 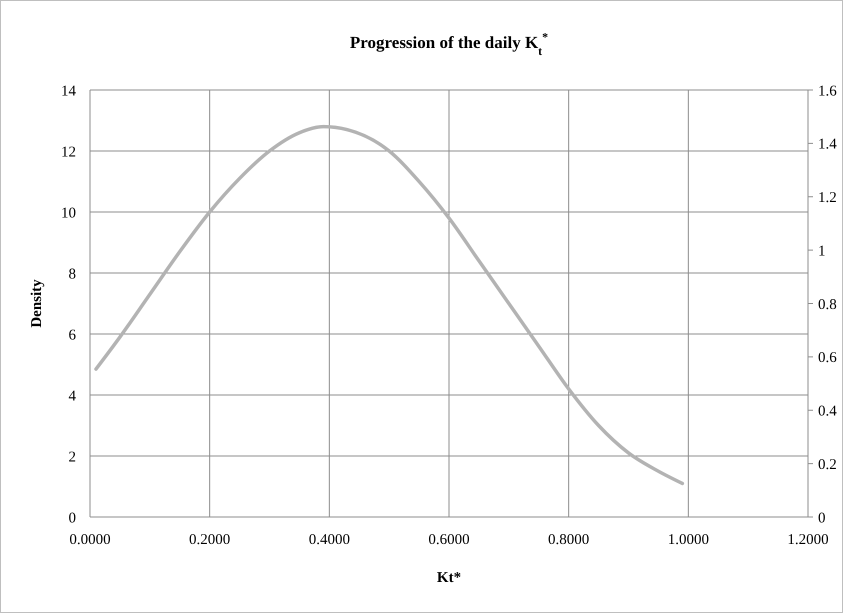 I want to click on y2-tick-label: 1.6, so click(x=828, y=91).